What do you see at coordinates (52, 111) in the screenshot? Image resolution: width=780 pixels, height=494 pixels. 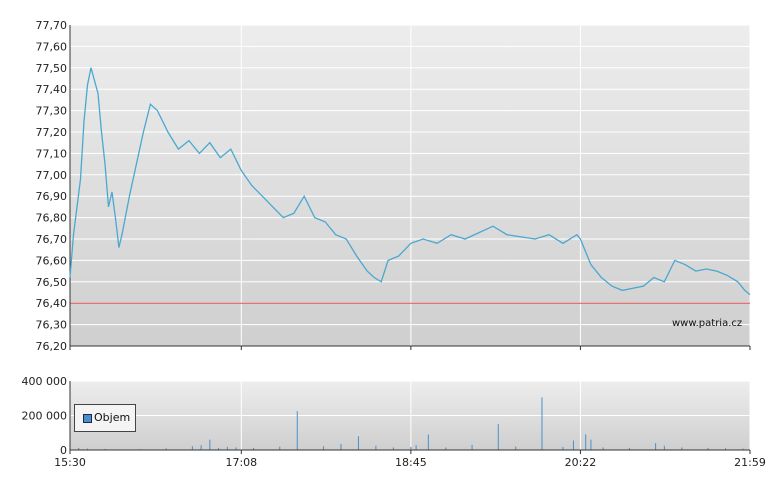 I see `price-y-tick-label: 77,30` at bounding box center [52, 111].